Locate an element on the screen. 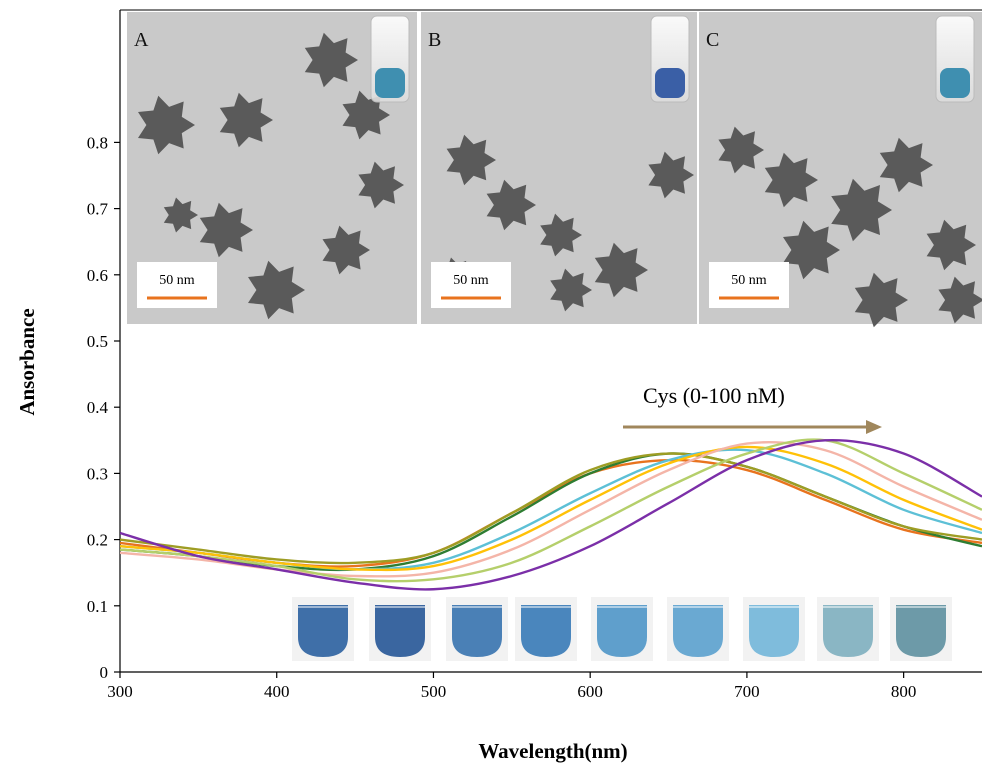  x-axis-title: Wavelength(nm) is located at coordinates (552, 751).